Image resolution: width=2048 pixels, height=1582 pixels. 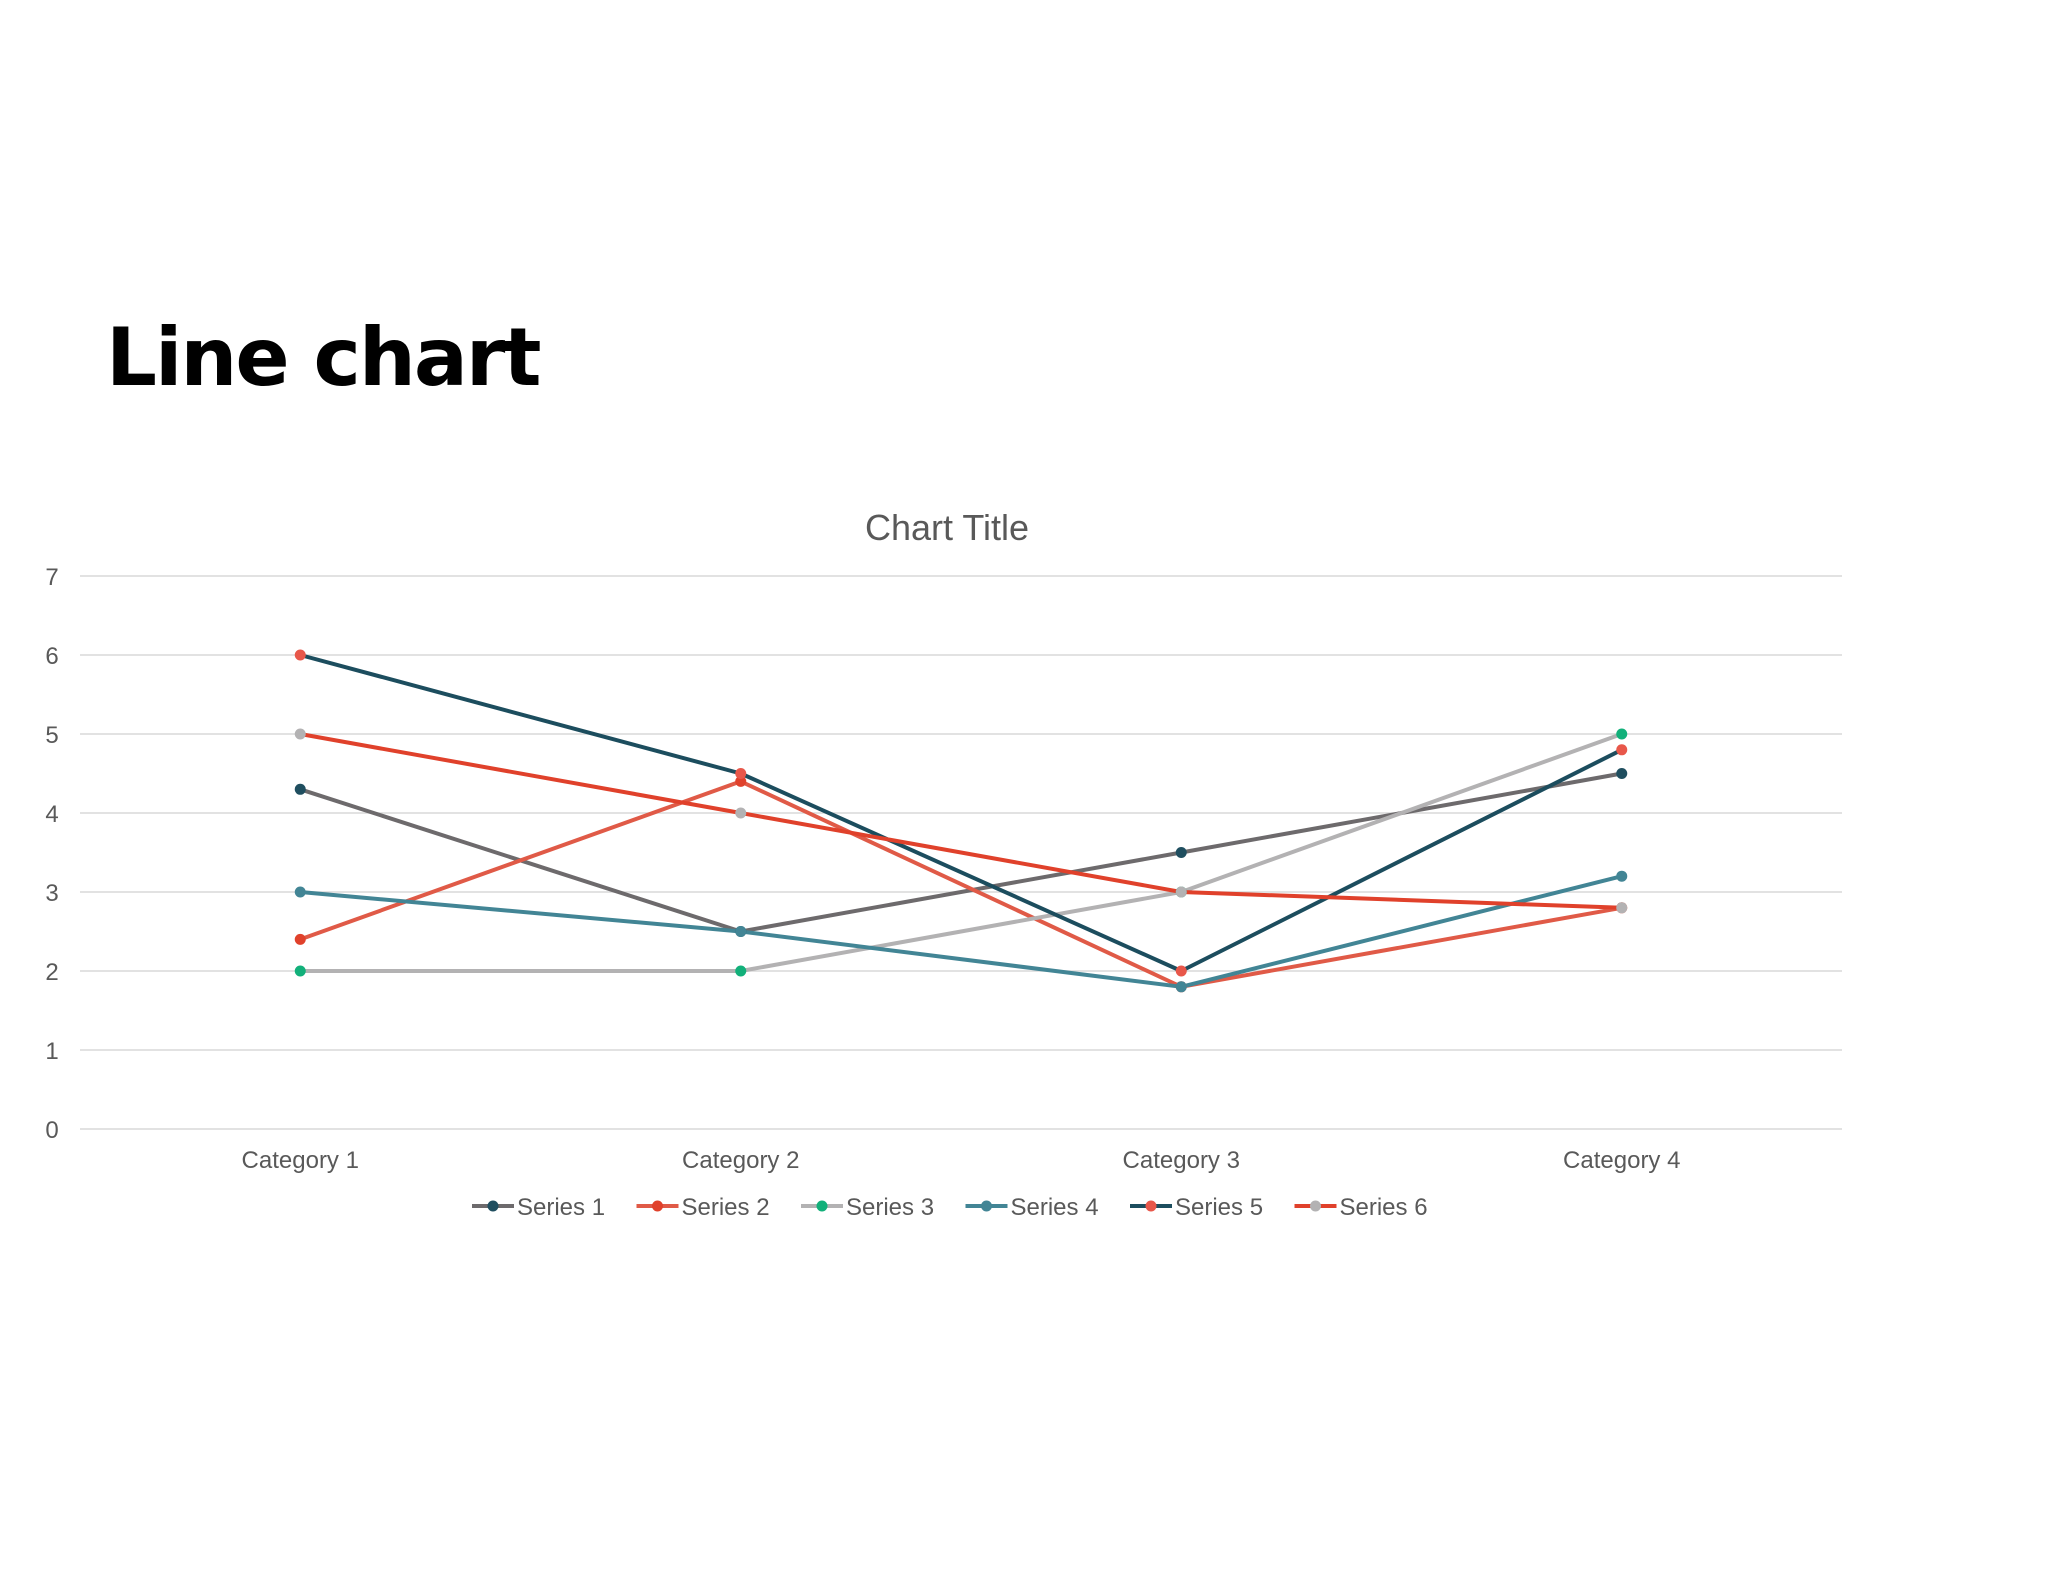 What do you see at coordinates (561, 1207) in the screenshot?
I see `legend-label-1: Series 1` at bounding box center [561, 1207].